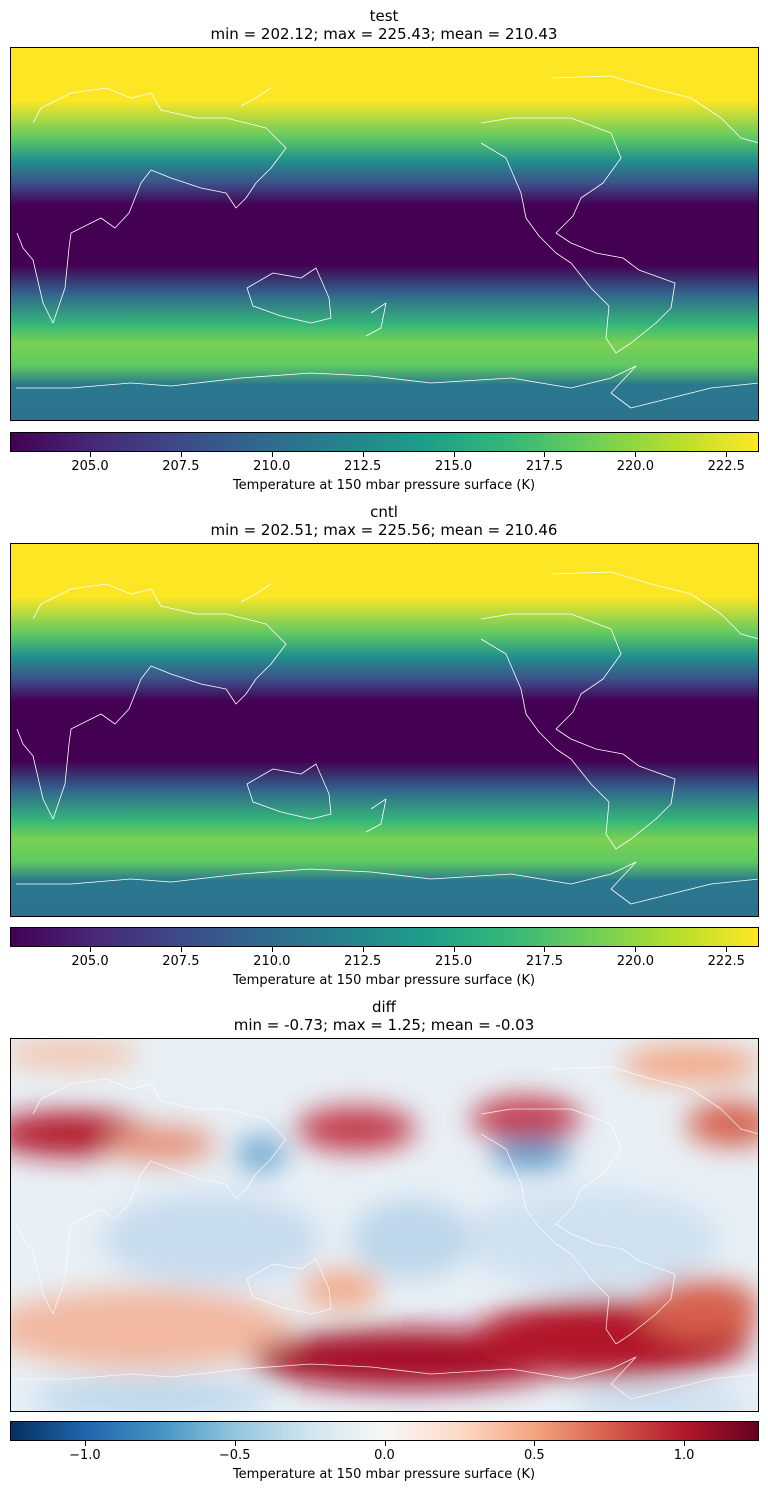  What do you see at coordinates (534, 1455) in the screenshot?
I see `colorbar-tick-label: 0.5` at bounding box center [534, 1455].